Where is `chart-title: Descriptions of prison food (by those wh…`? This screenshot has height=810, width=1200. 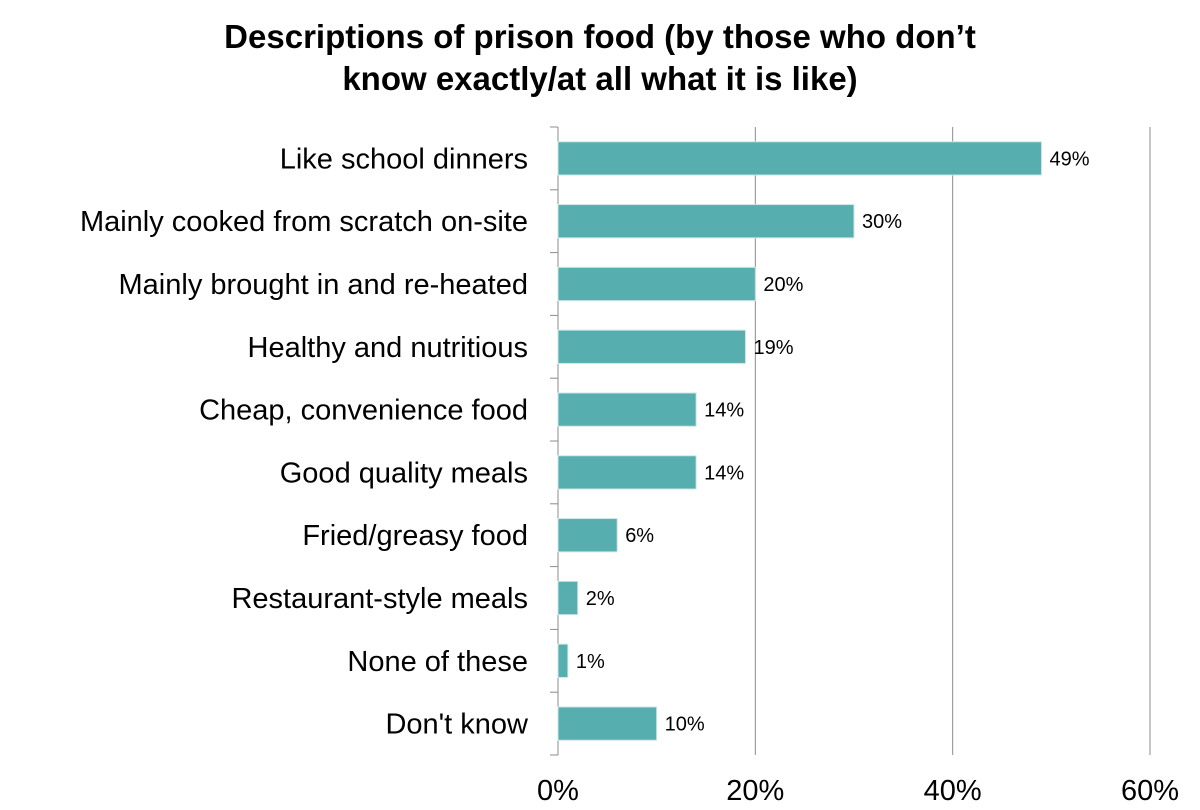 chart-title: Descriptions of prison food (by those wh… is located at coordinates (600, 58).